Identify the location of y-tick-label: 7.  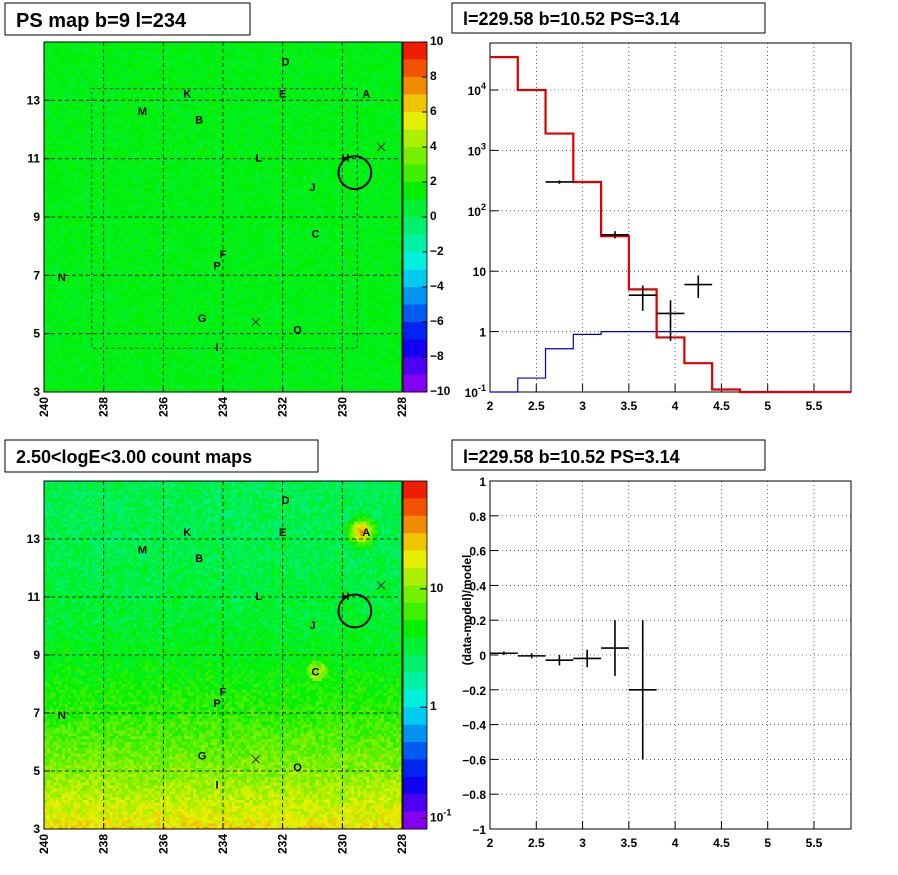
(36, 713).